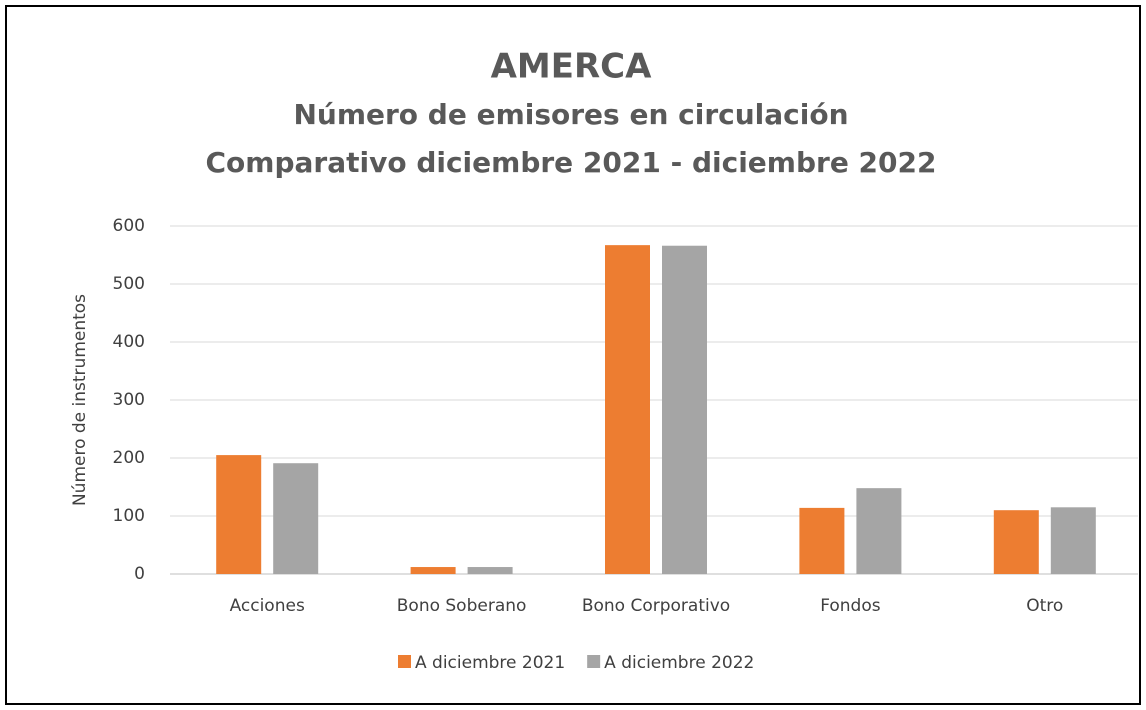 This screenshot has width=1146, height=710. What do you see at coordinates (129, 400) in the screenshot?
I see `y-tick-label: 300` at bounding box center [129, 400].